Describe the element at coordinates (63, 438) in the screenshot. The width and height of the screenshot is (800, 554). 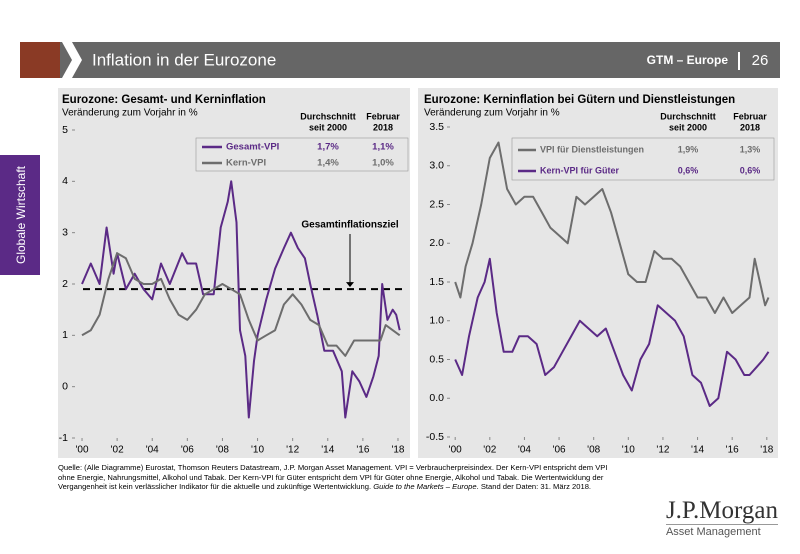
I see `y-tick-label: -1` at that location.